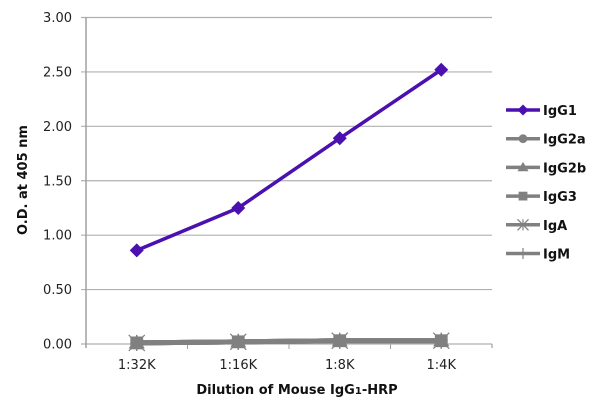  What do you see at coordinates (564, 140) in the screenshot?
I see `legend-label: IgG2a` at bounding box center [564, 140].